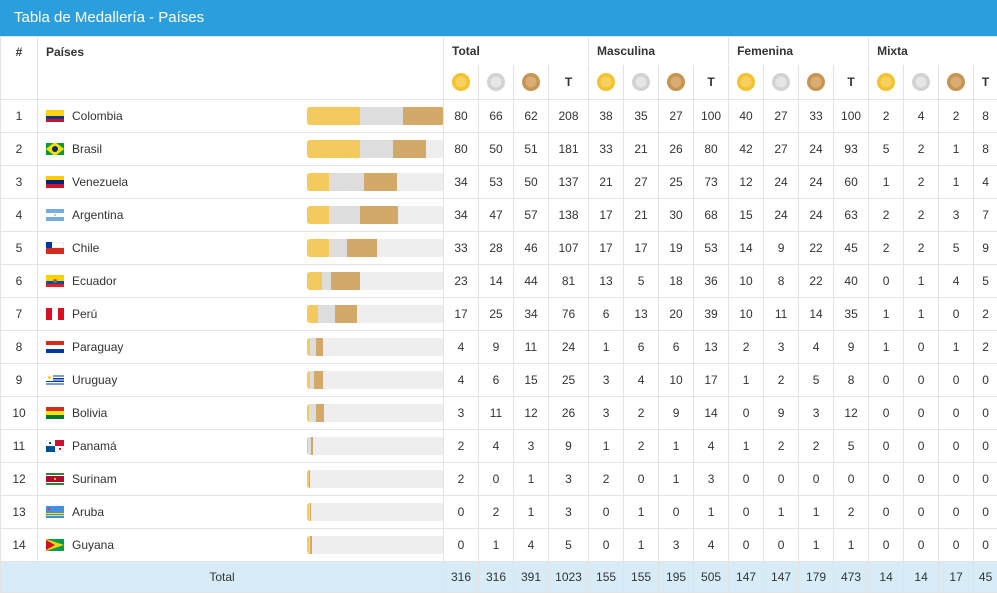 The height and width of the screenshot is (593, 997). Describe the element at coordinates (956, 82) in the screenshot. I see `sort-mixta-bronze` at that location.